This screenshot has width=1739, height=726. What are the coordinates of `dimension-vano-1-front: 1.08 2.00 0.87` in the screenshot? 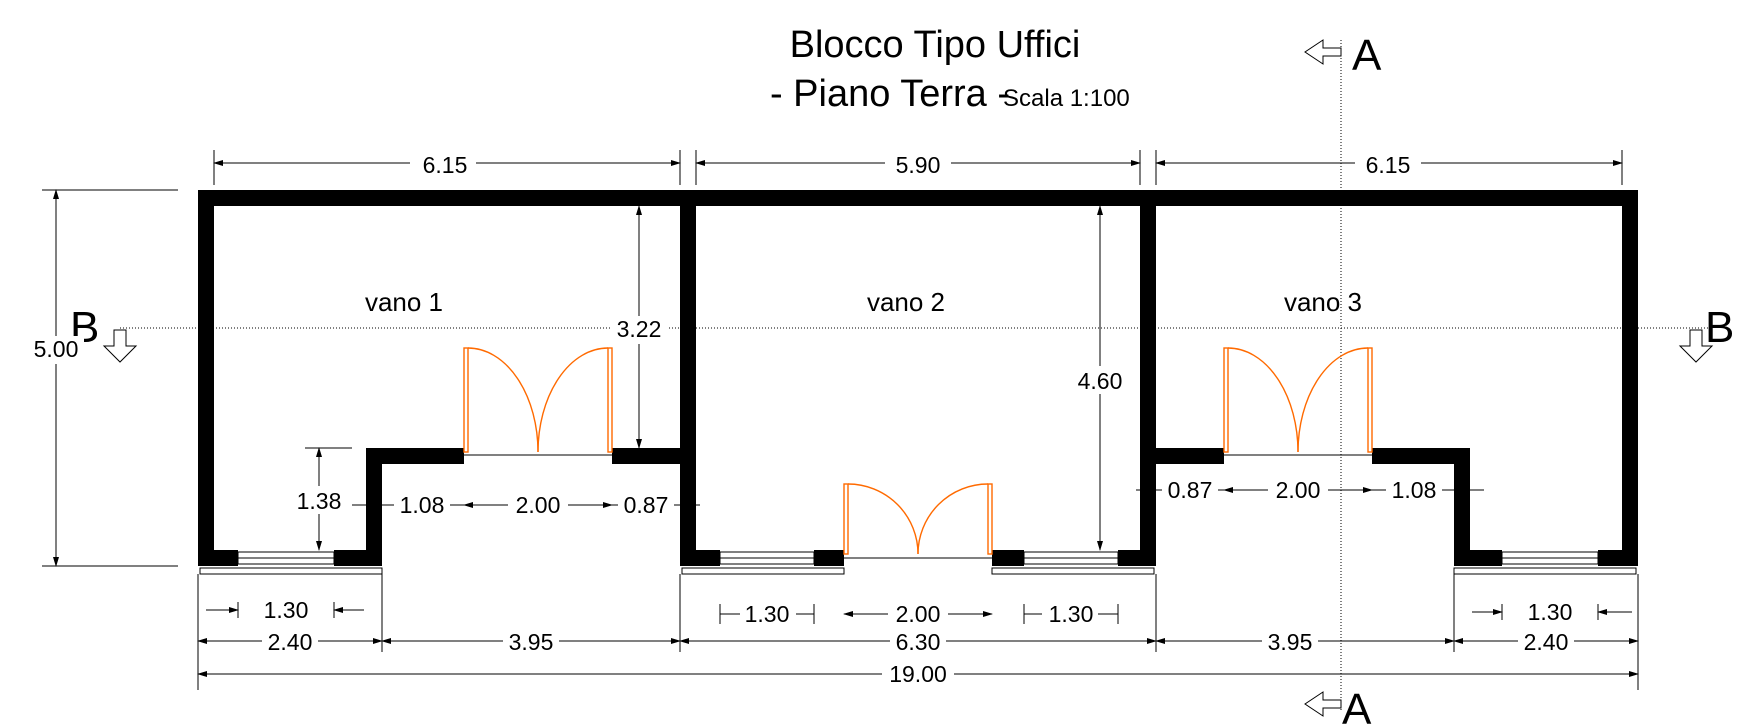 It's located at (526, 504).